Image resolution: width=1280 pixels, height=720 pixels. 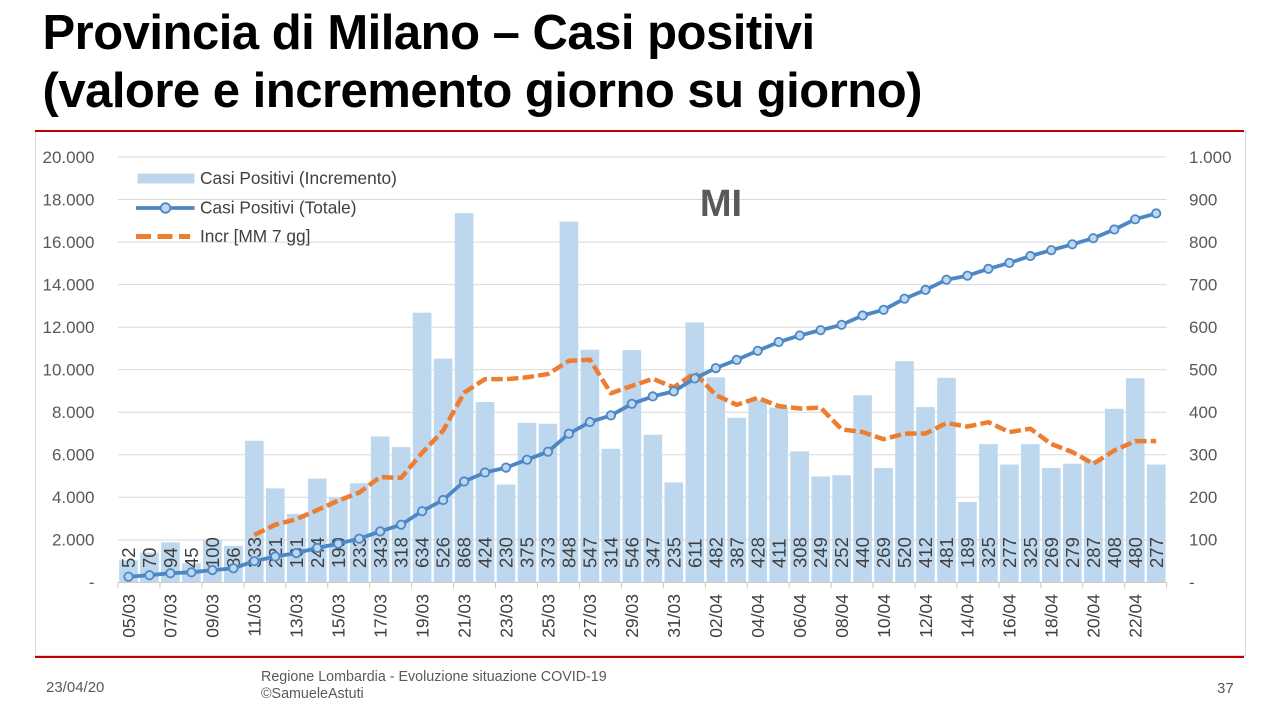 I want to click on svg-text: 13/03, so click(x=297, y=616).